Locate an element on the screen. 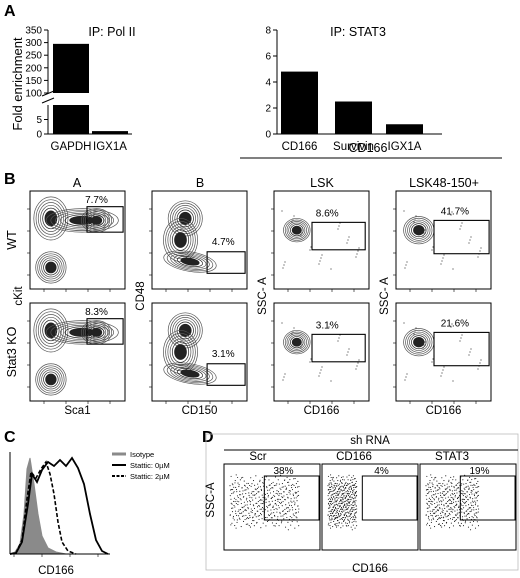  fold-enrichment-label: Fold enrichment is located at coordinates (17, 84).